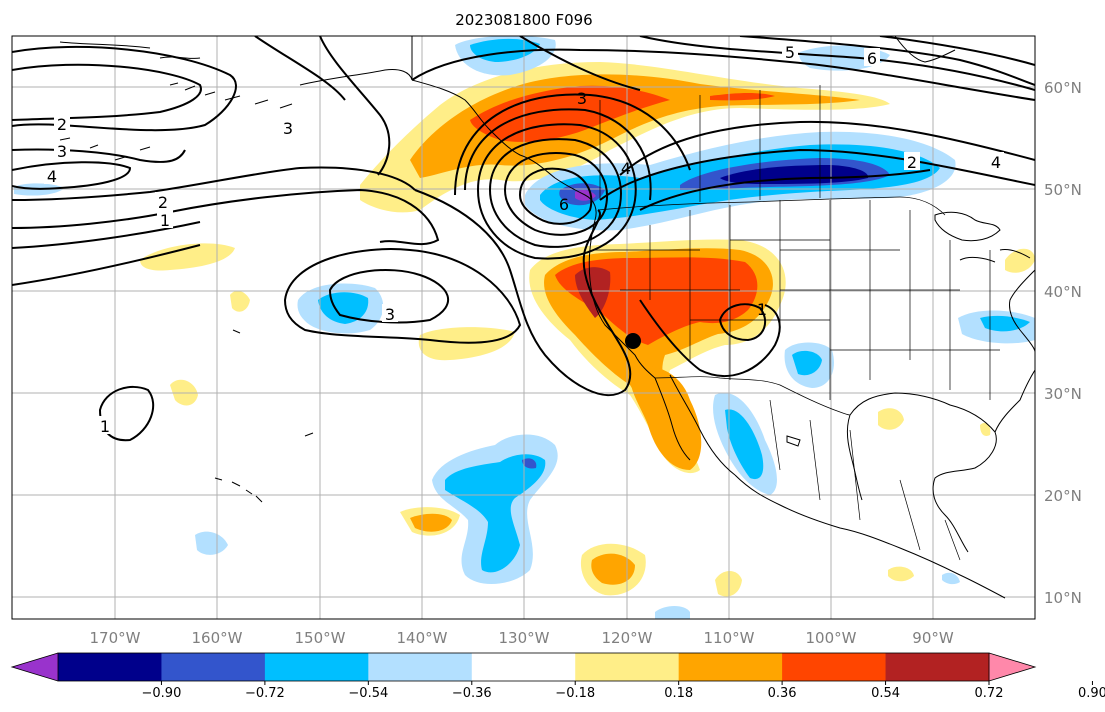 This screenshot has width=1105, height=712. What do you see at coordinates (831, 638) in the screenshot?
I see `lon-label: 100°W` at bounding box center [831, 638].